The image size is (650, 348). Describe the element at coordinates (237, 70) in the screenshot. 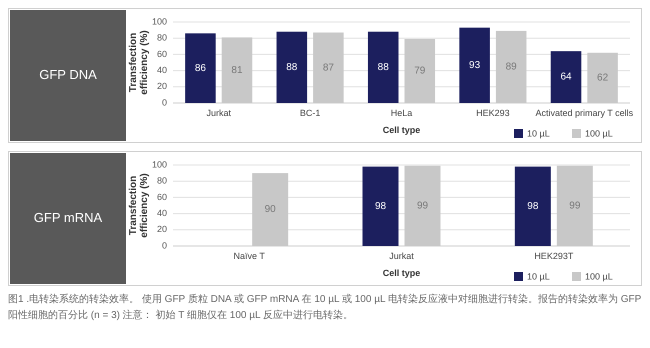

I see `data-label: 81` at that location.